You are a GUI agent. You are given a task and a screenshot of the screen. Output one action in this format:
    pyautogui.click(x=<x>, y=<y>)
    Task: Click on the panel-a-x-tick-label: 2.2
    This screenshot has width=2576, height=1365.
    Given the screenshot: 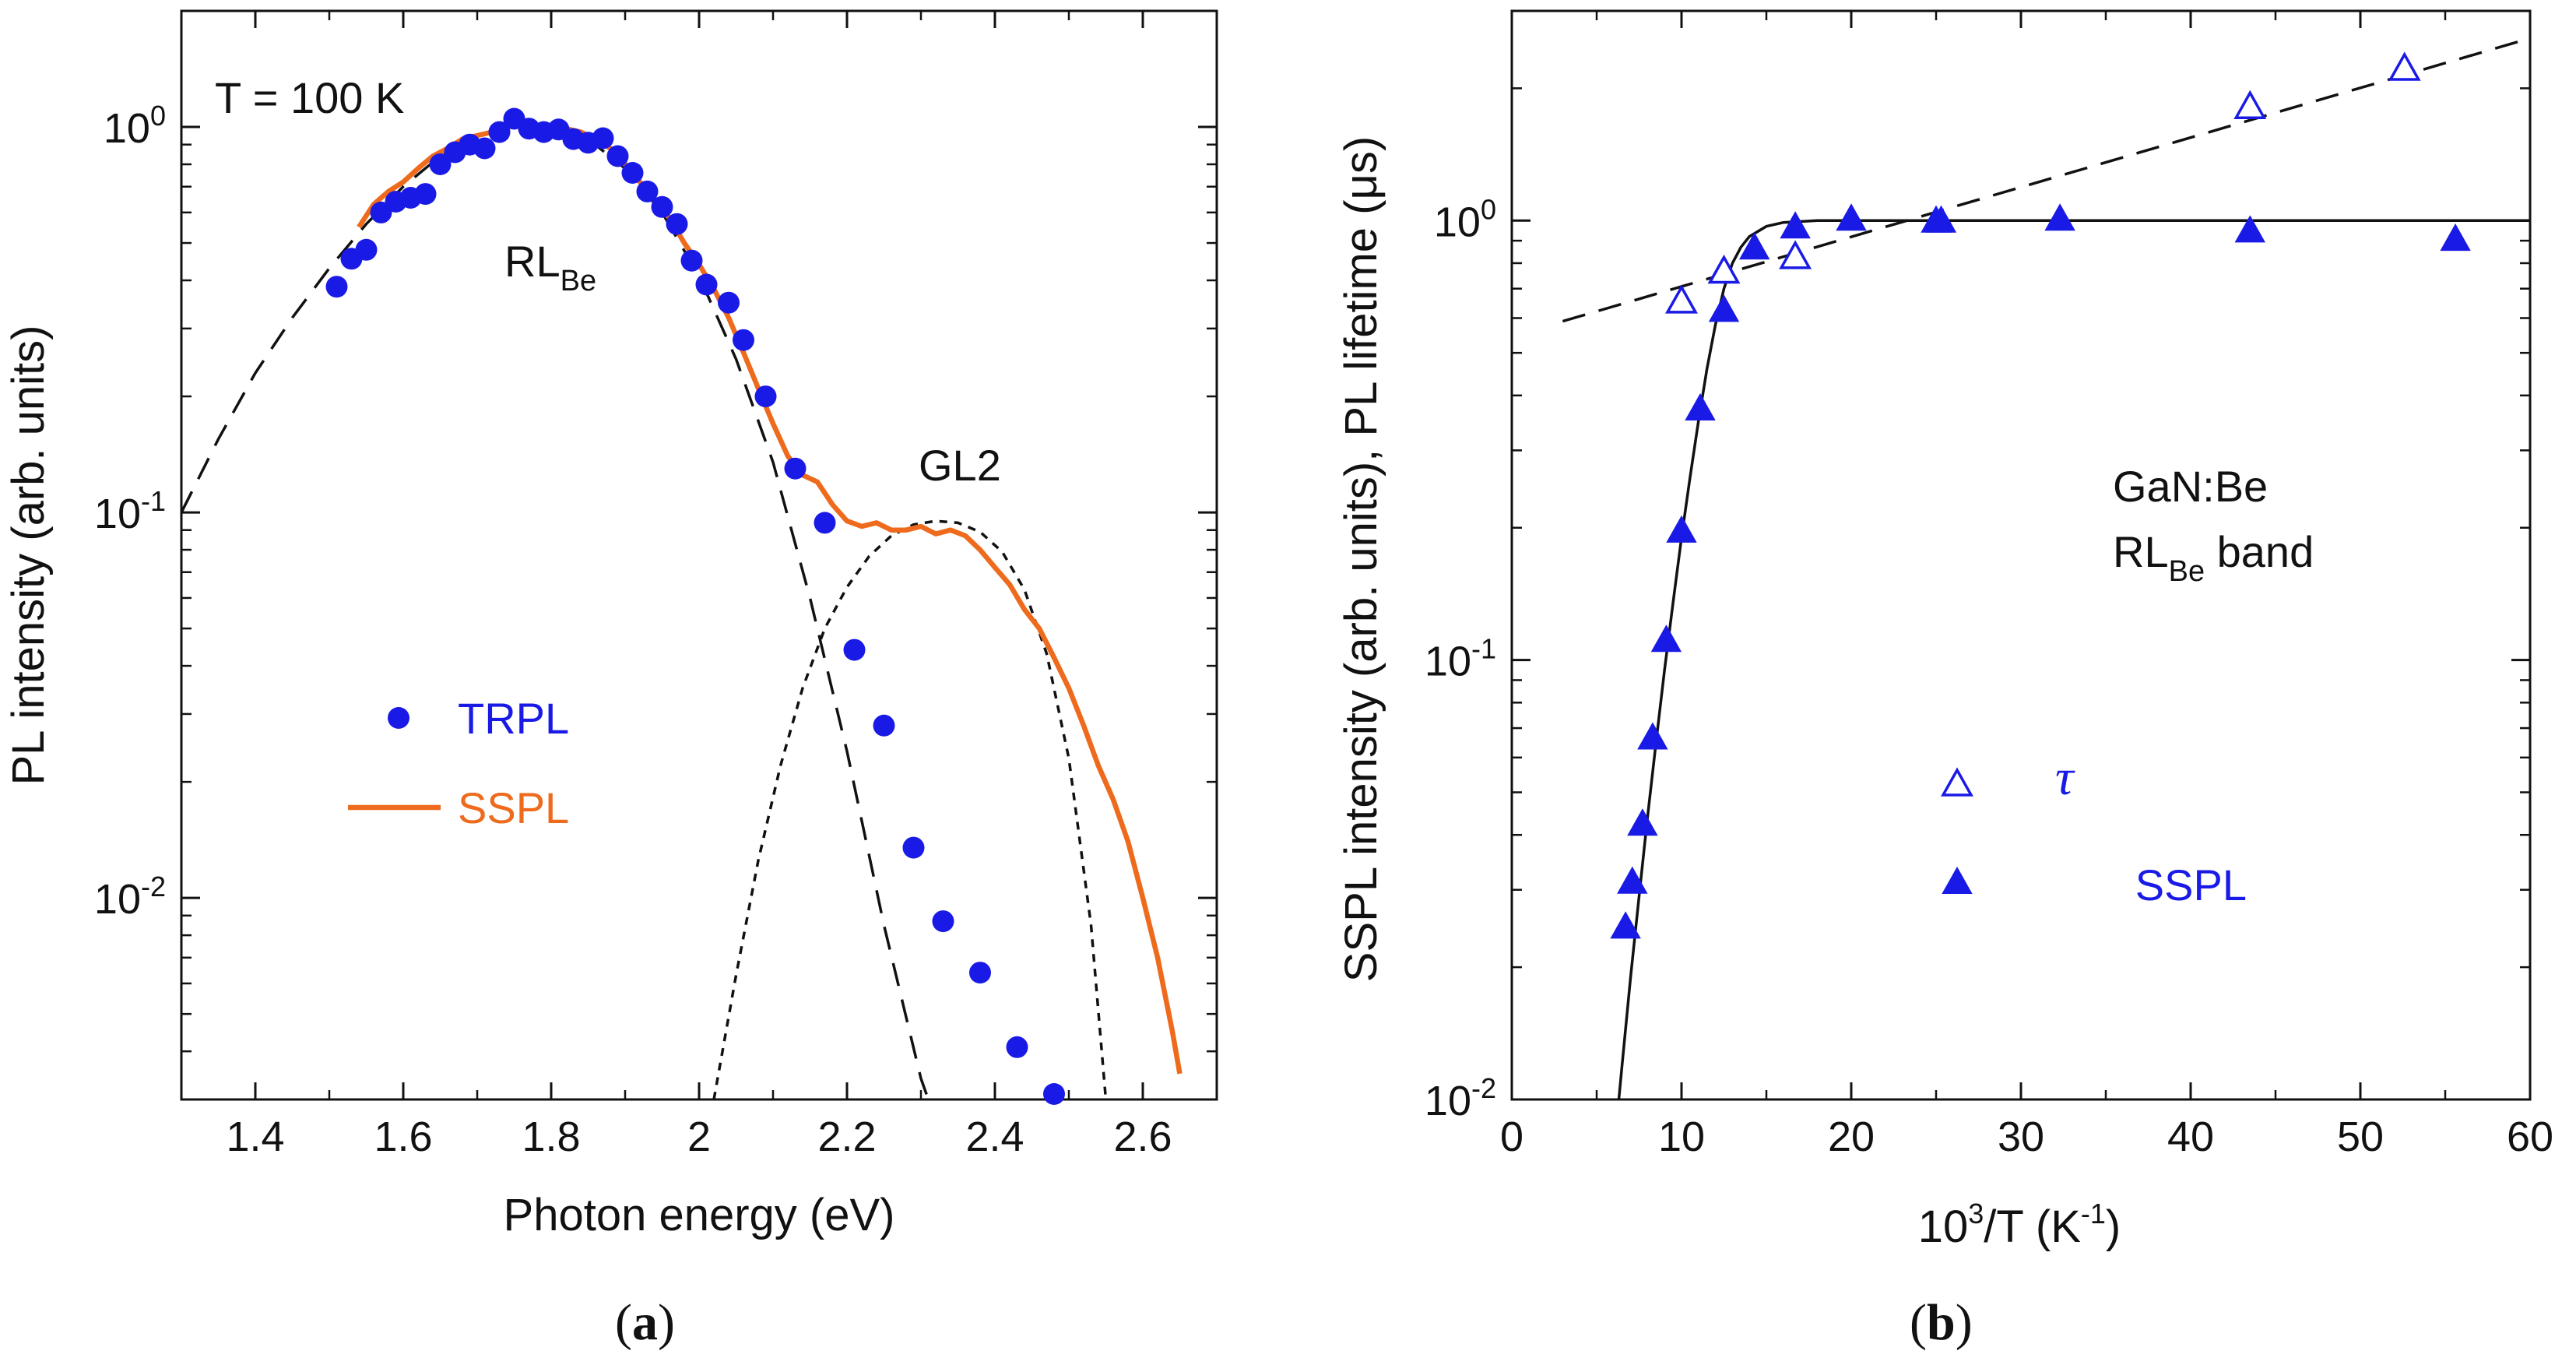 What is the action you would take?
    pyautogui.click(x=846, y=1137)
    